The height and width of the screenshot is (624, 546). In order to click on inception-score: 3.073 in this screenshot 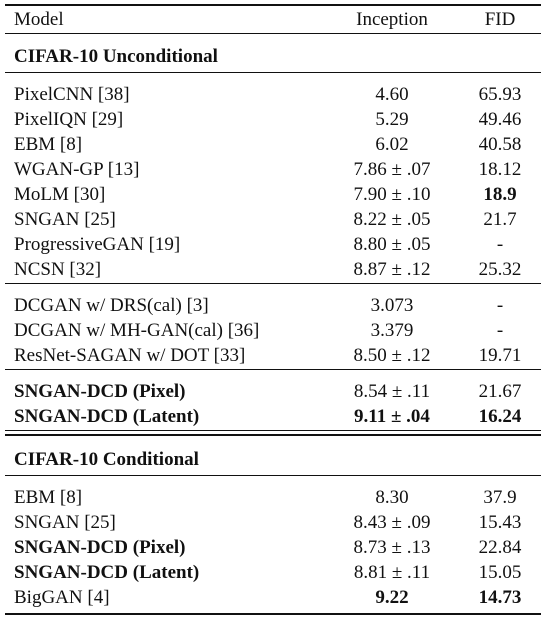, I will do `click(392, 305)`.